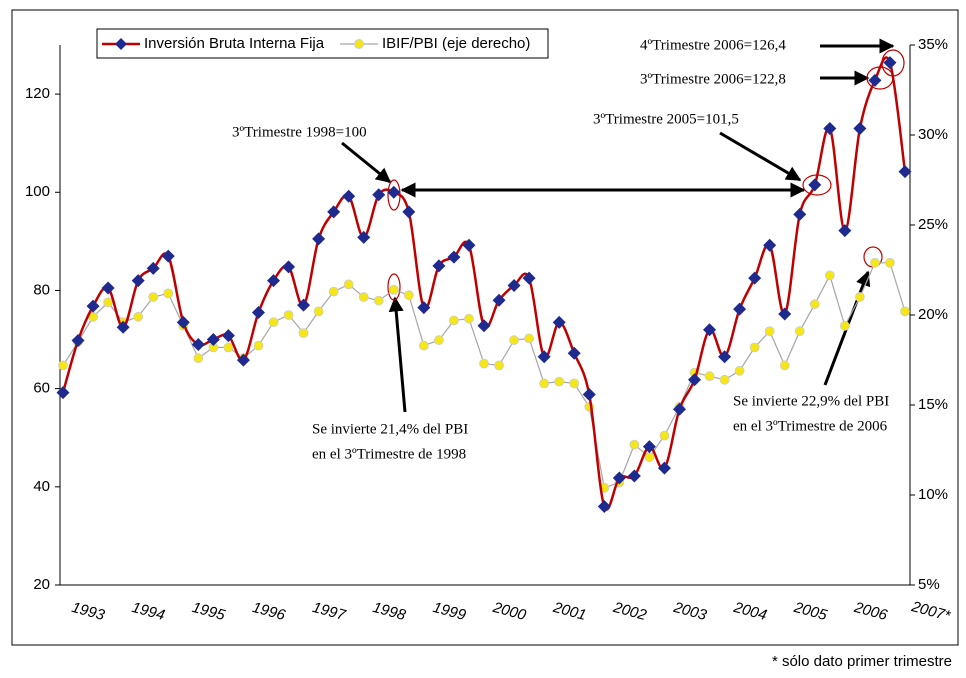  I want to click on y-tick-label: 100, so click(37, 191).